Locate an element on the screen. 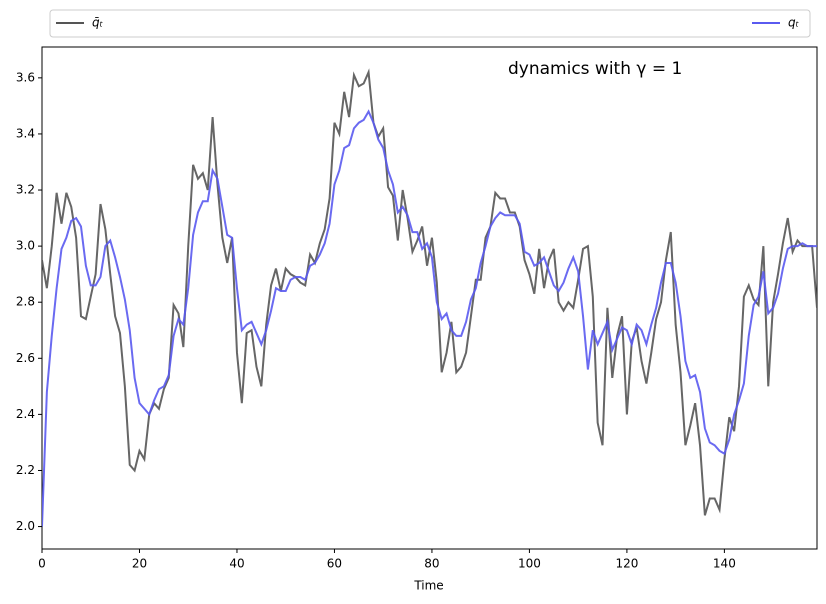  x-tick-label: 120 is located at coordinates (626, 564).